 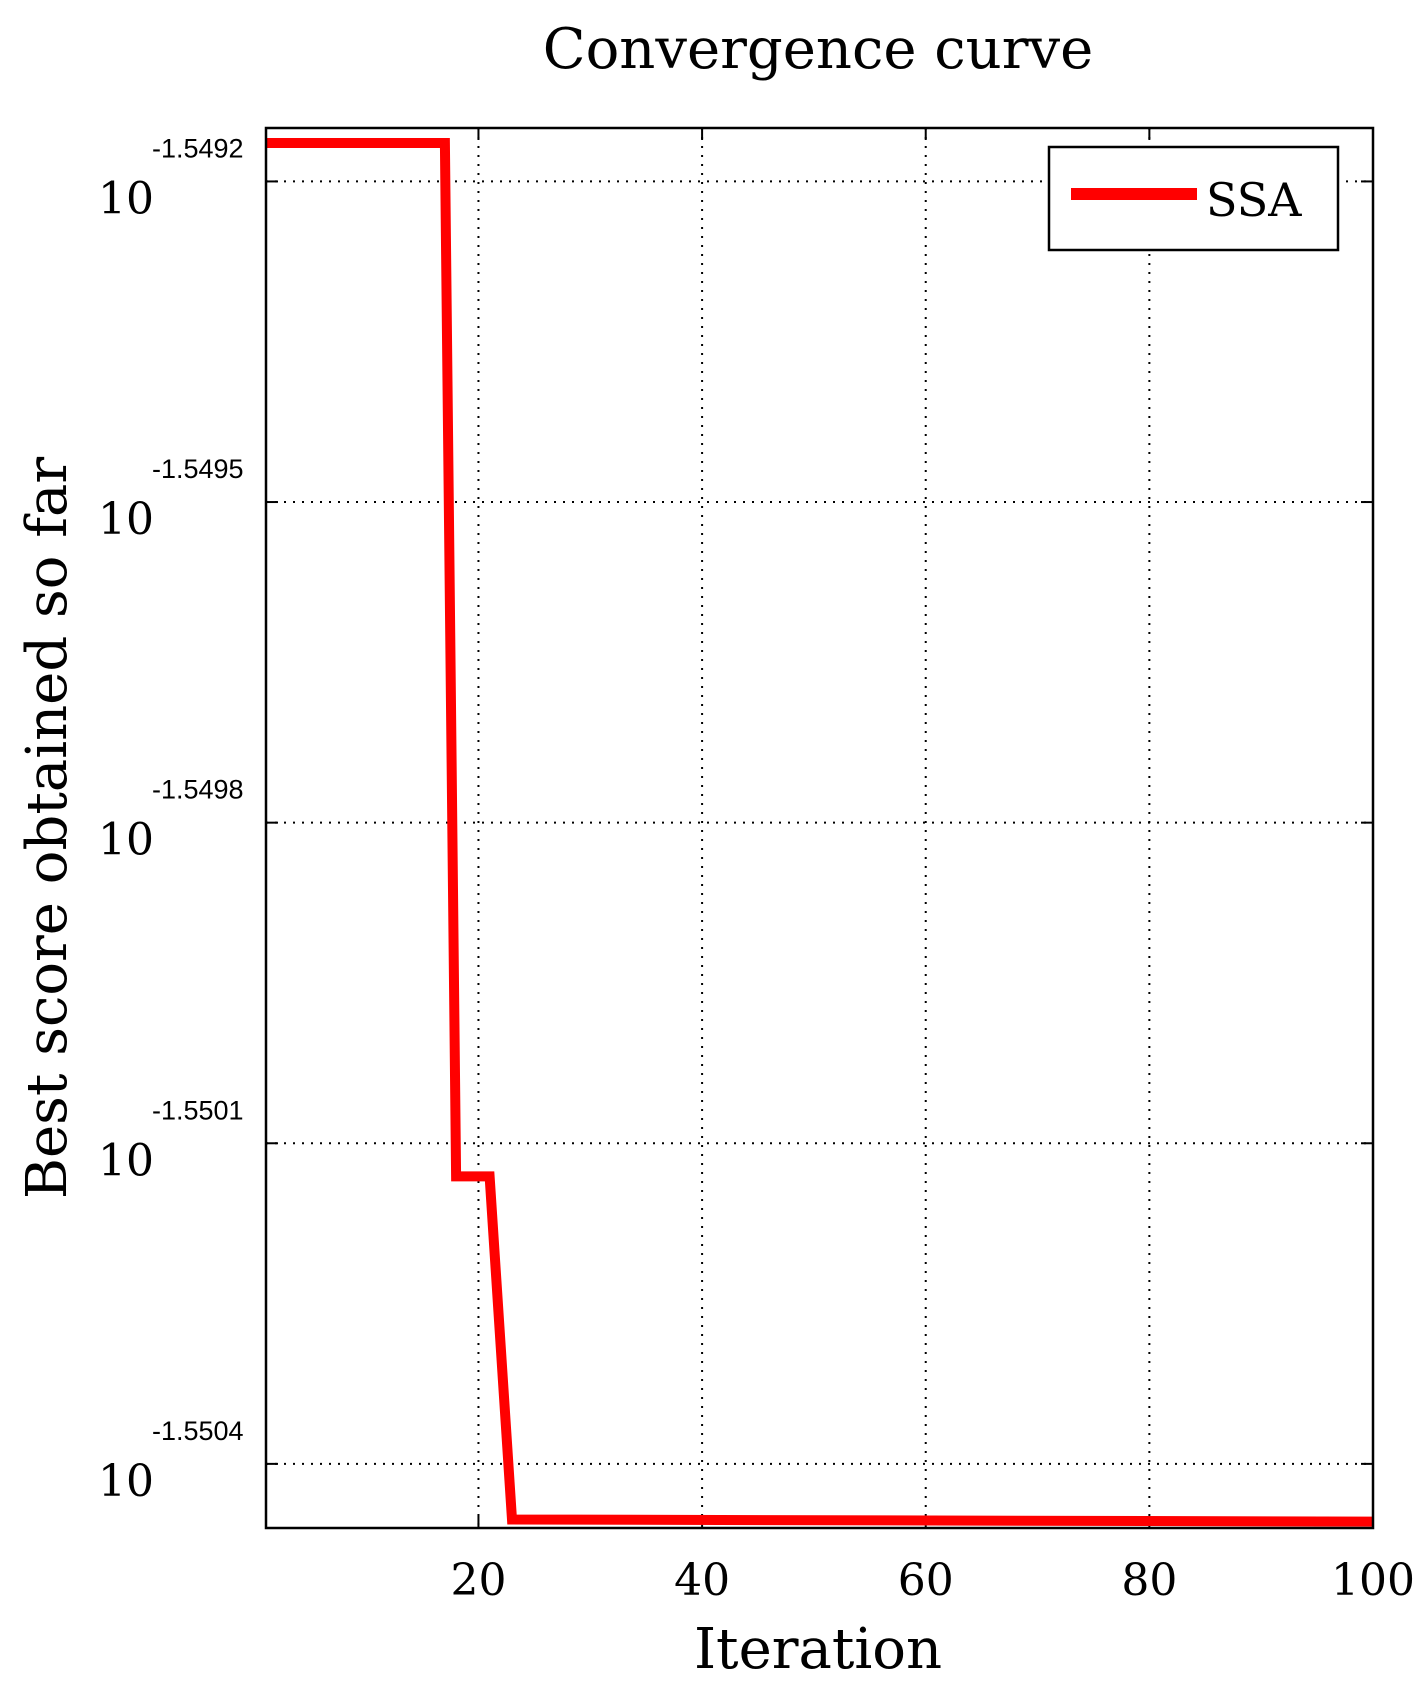 I want to click on legend: SSA, so click(x=1193, y=198).